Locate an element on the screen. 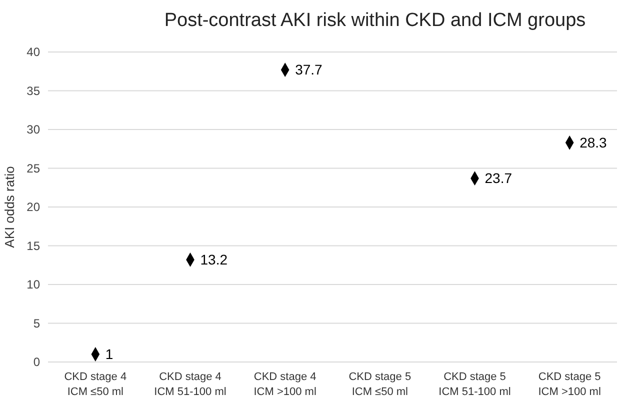 The width and height of the screenshot is (625, 406). x-tick-label: CKD stage 4 ICM >100 ml is located at coordinates (285, 384).